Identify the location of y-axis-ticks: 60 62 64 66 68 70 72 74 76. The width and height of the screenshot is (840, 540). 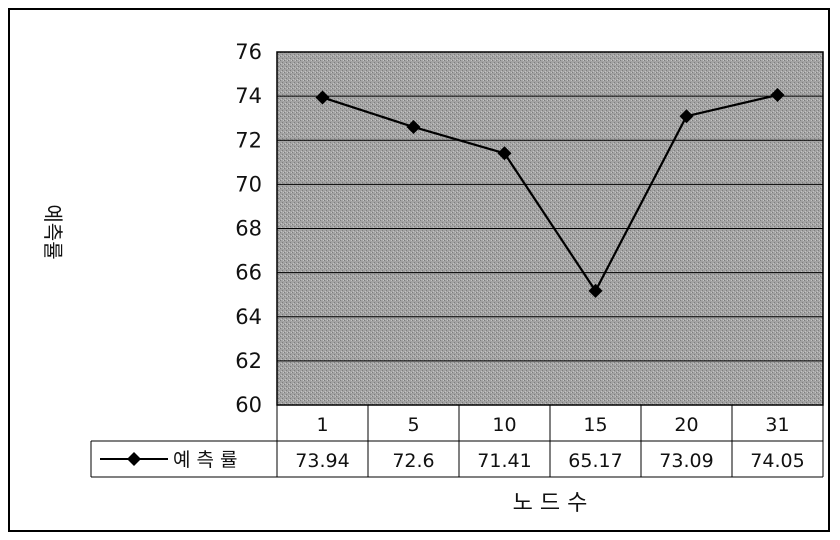
(248, 228).